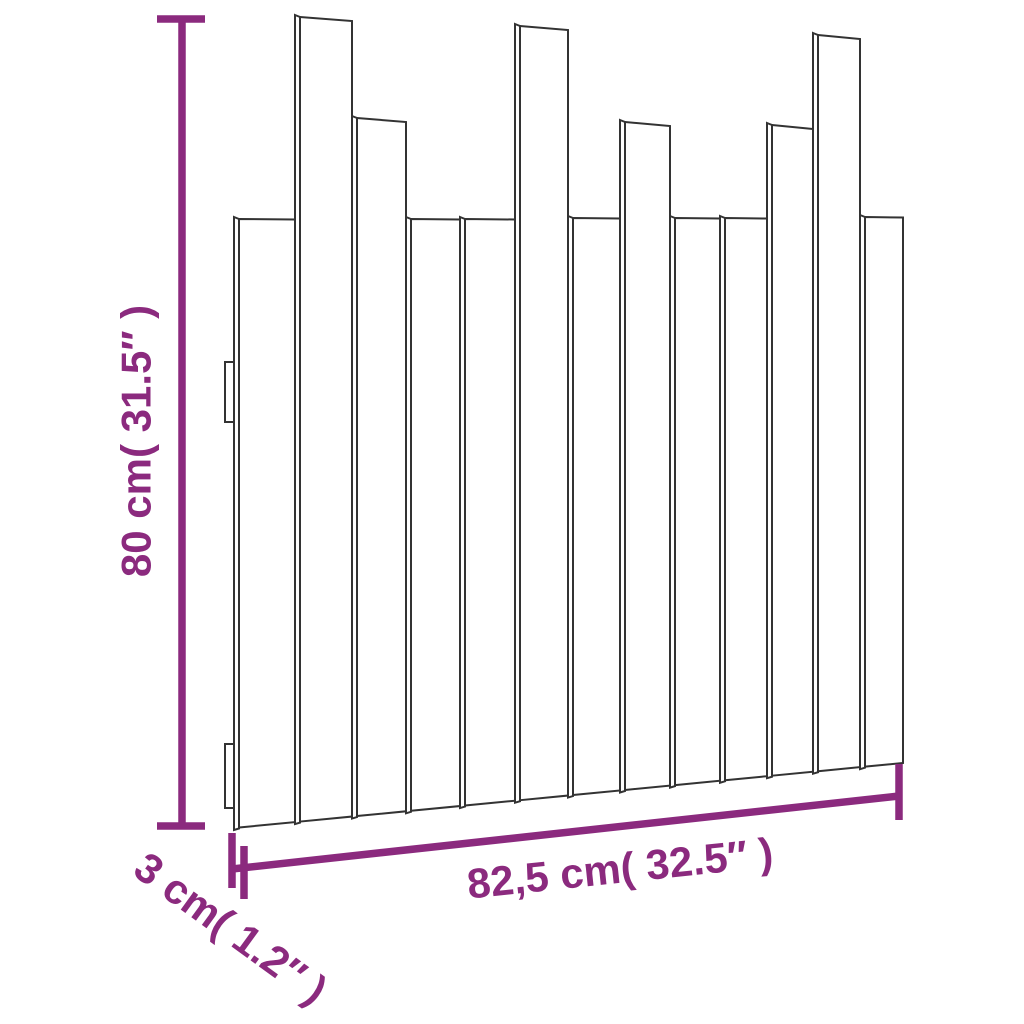 This screenshot has height=1024, width=1024. What do you see at coordinates (229, 585) in the screenshot?
I see `wall-brackets` at bounding box center [229, 585].